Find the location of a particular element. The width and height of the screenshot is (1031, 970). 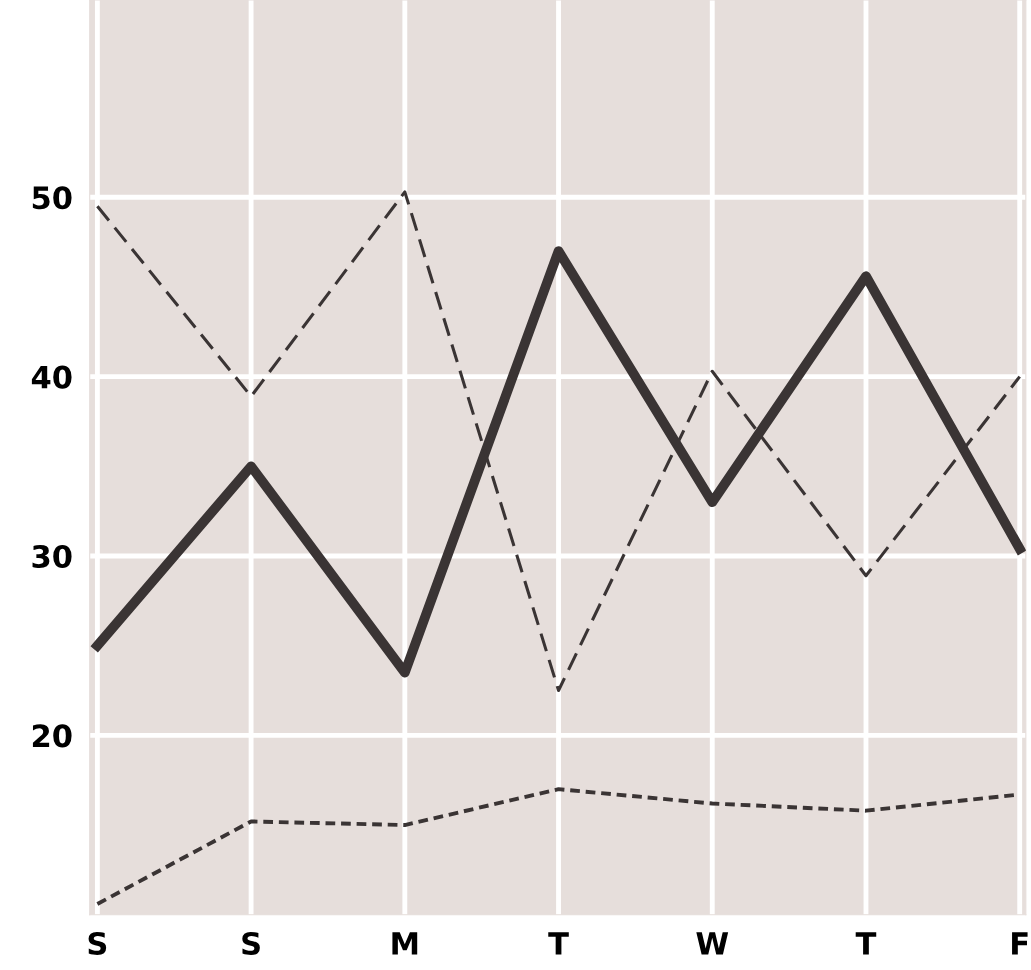

y-tick-label: 50 is located at coordinates (52, 198).